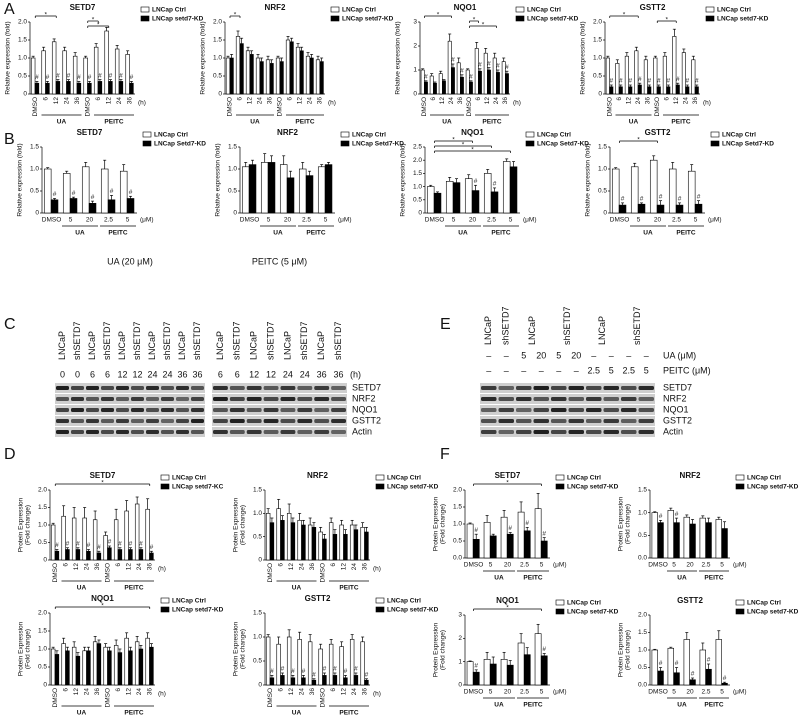  Describe the element at coordinates (523, 355) in the screenshot. I see `treatment-value: 5` at that location.